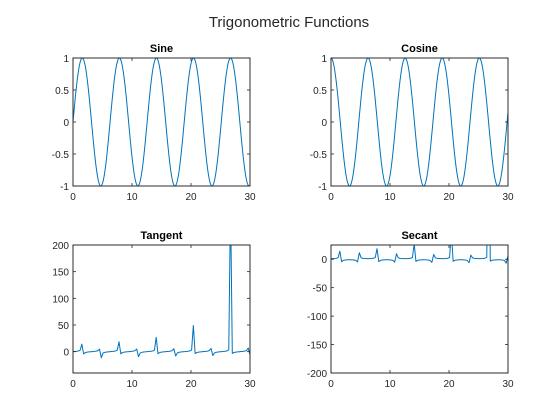  What do you see at coordinates (320, 289) in the screenshot?
I see `y-tick-label: -50` at bounding box center [320, 289].